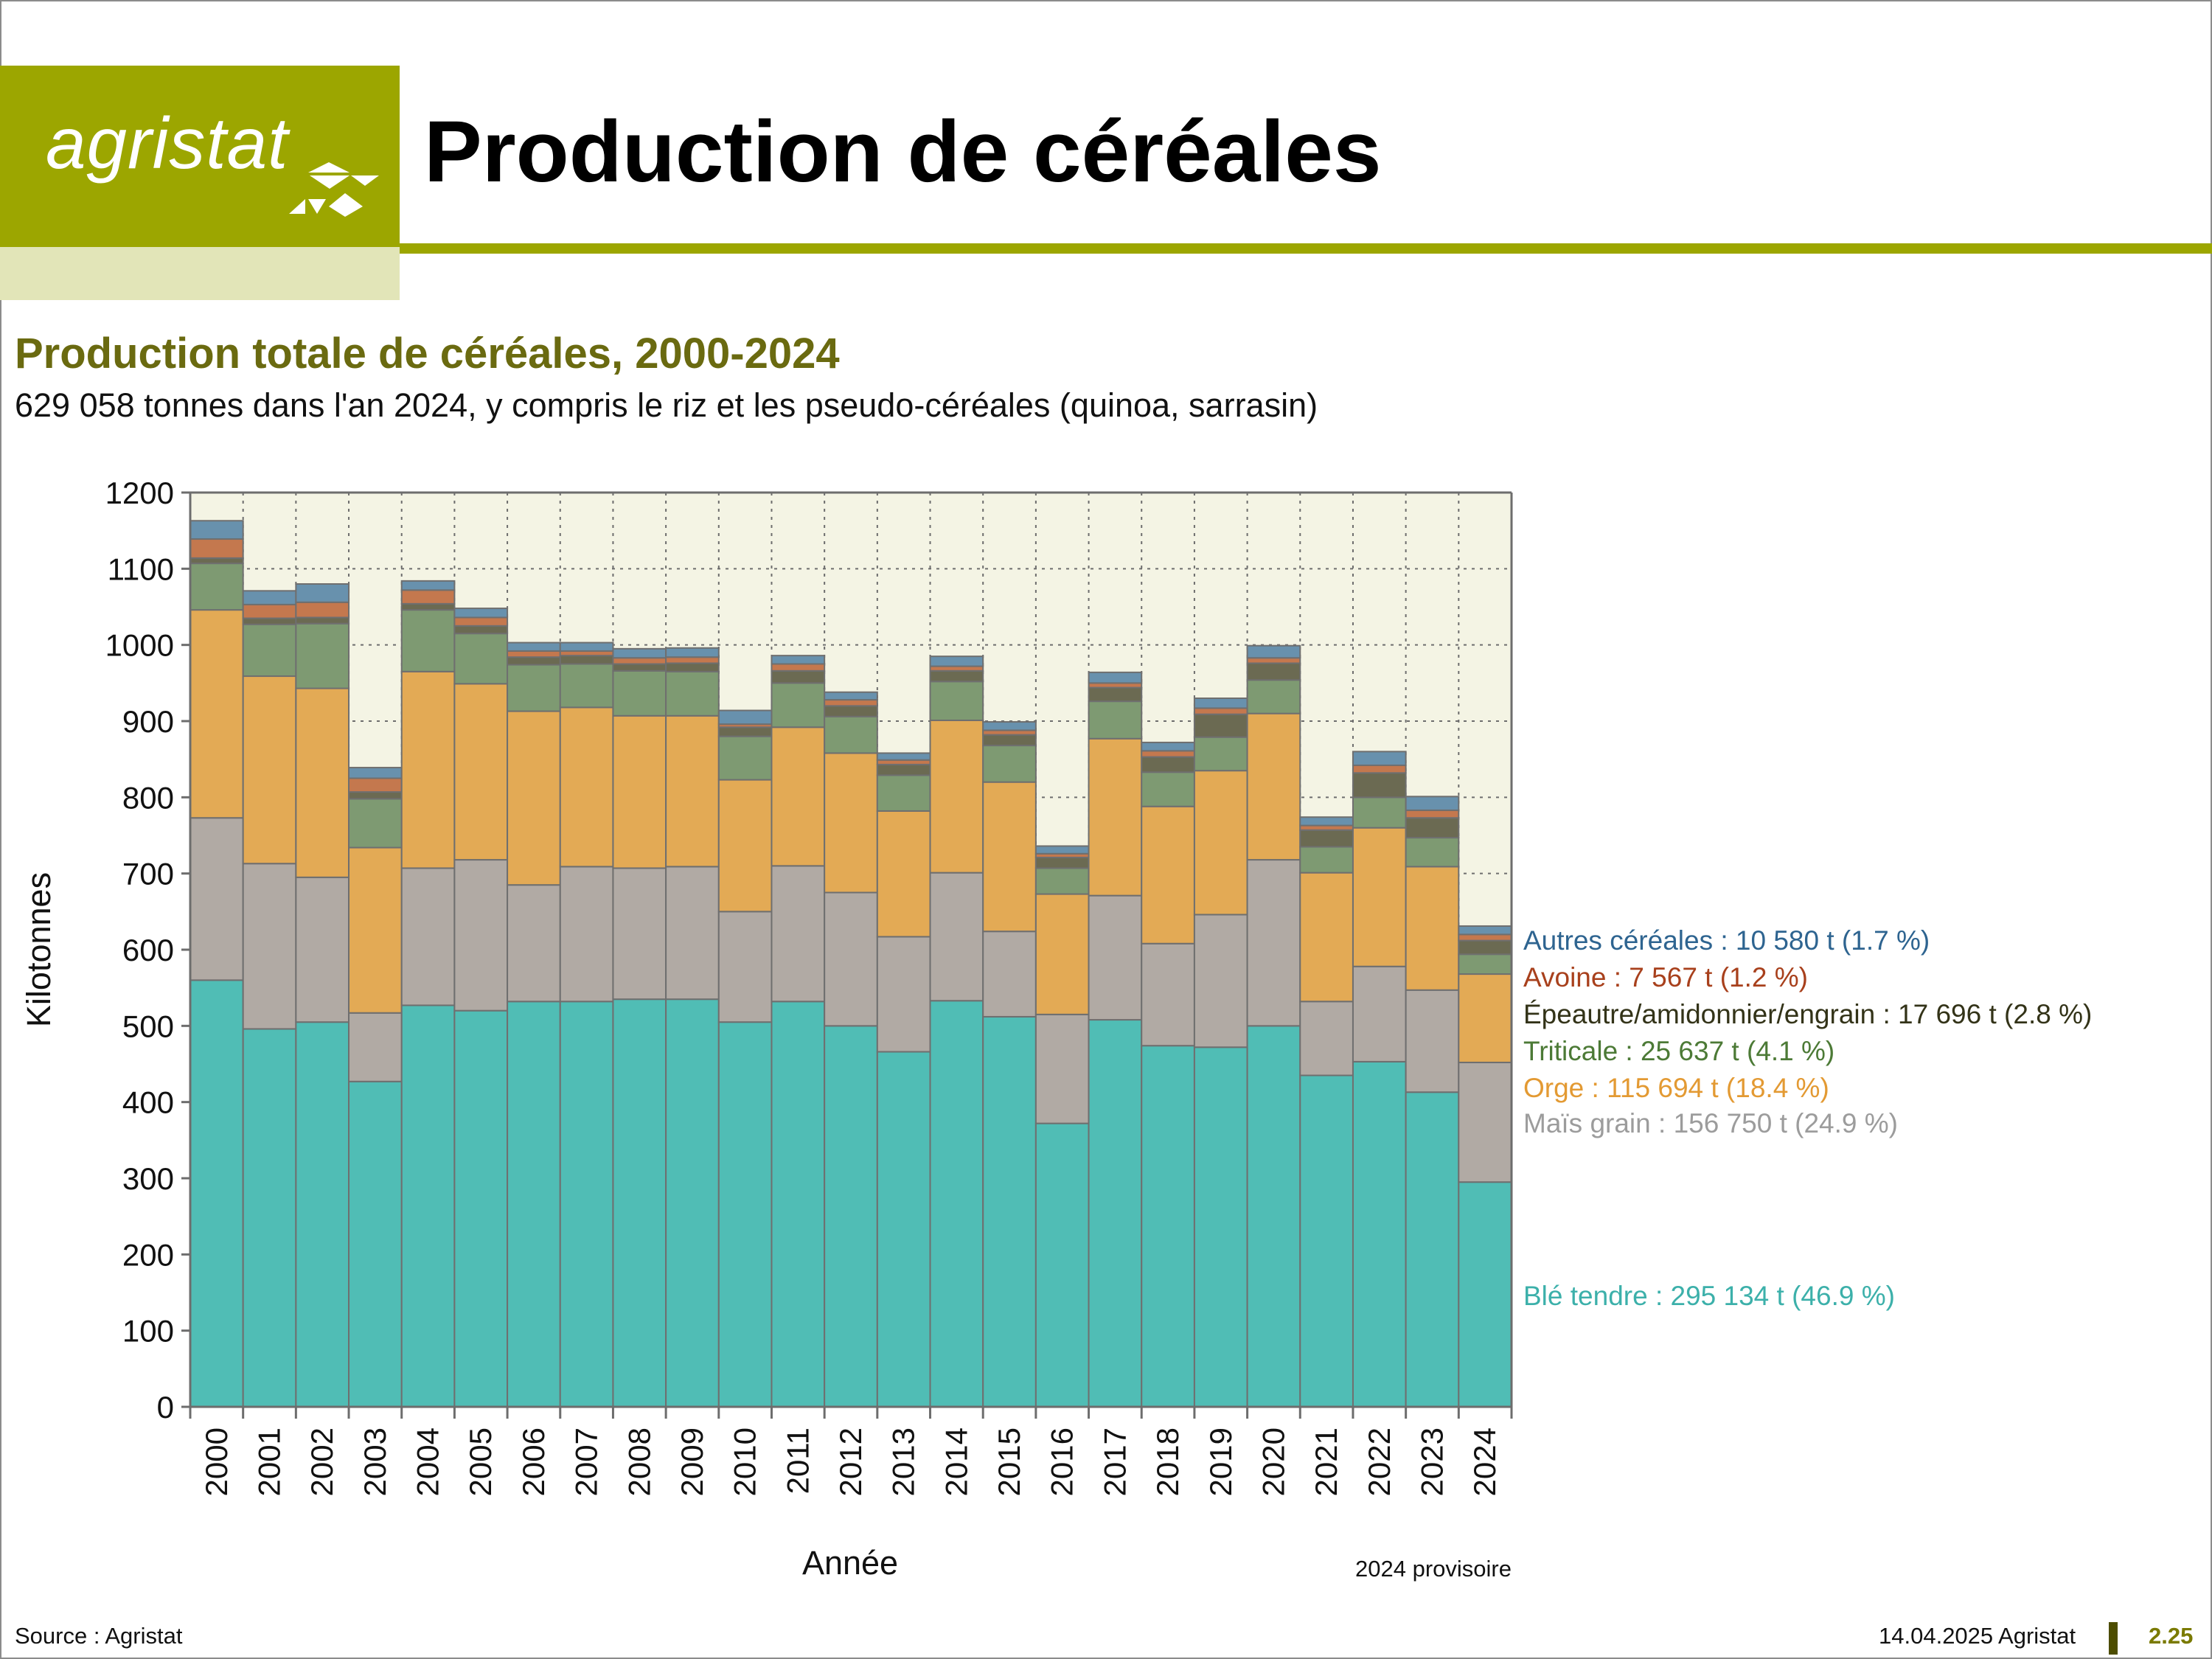 Image resolution: width=2212 pixels, height=1659 pixels. I want to click on bar-epeautre-2003, so click(375, 795).